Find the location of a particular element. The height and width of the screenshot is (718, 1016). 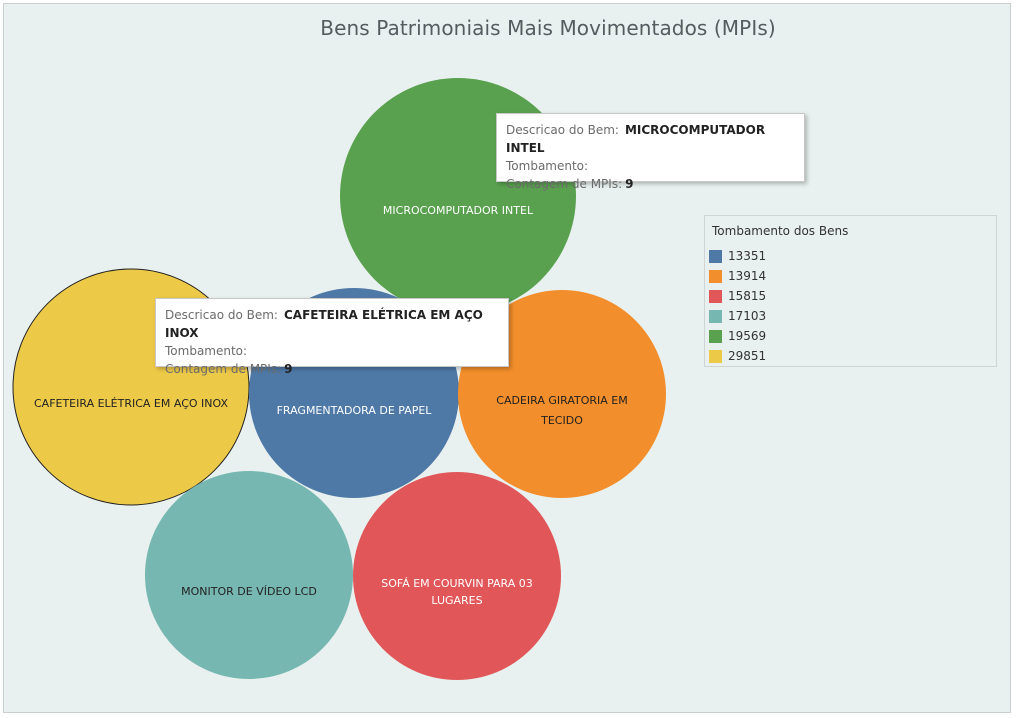

legend-item-29851: 29851 is located at coordinates (737, 356).